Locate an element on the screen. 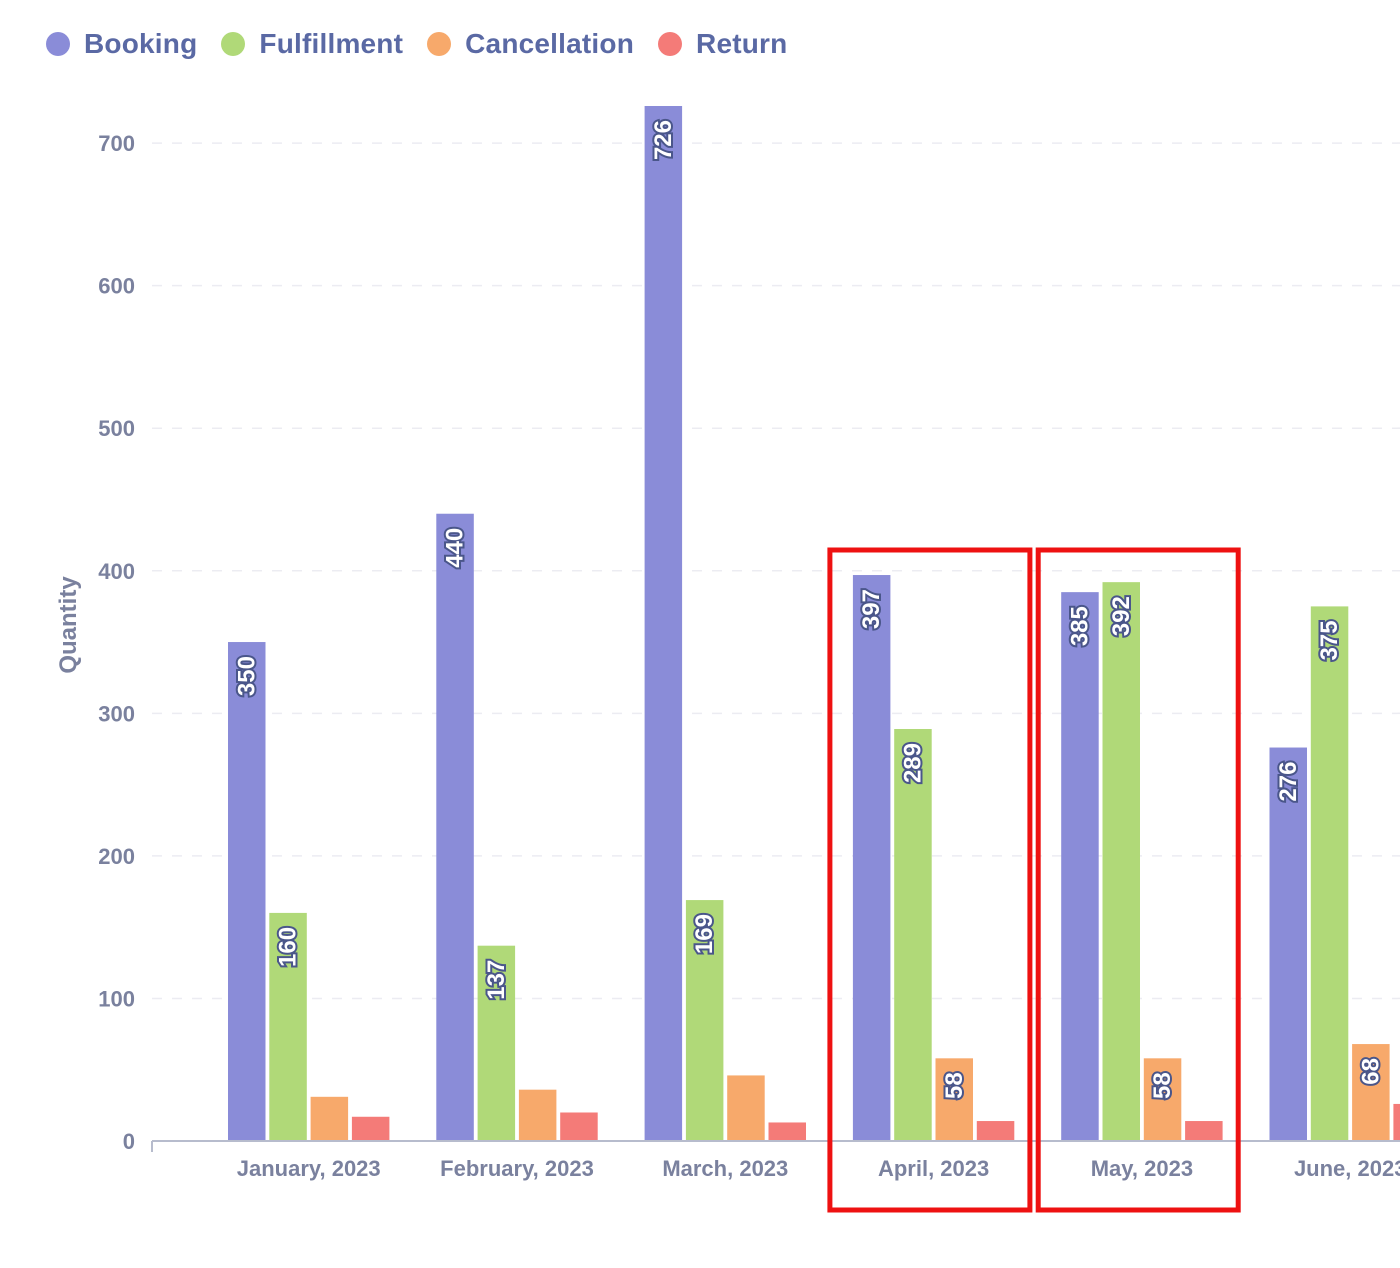 This screenshot has height=1268, width=1400. legend-dot-fulfillment is located at coordinates (233, 44).